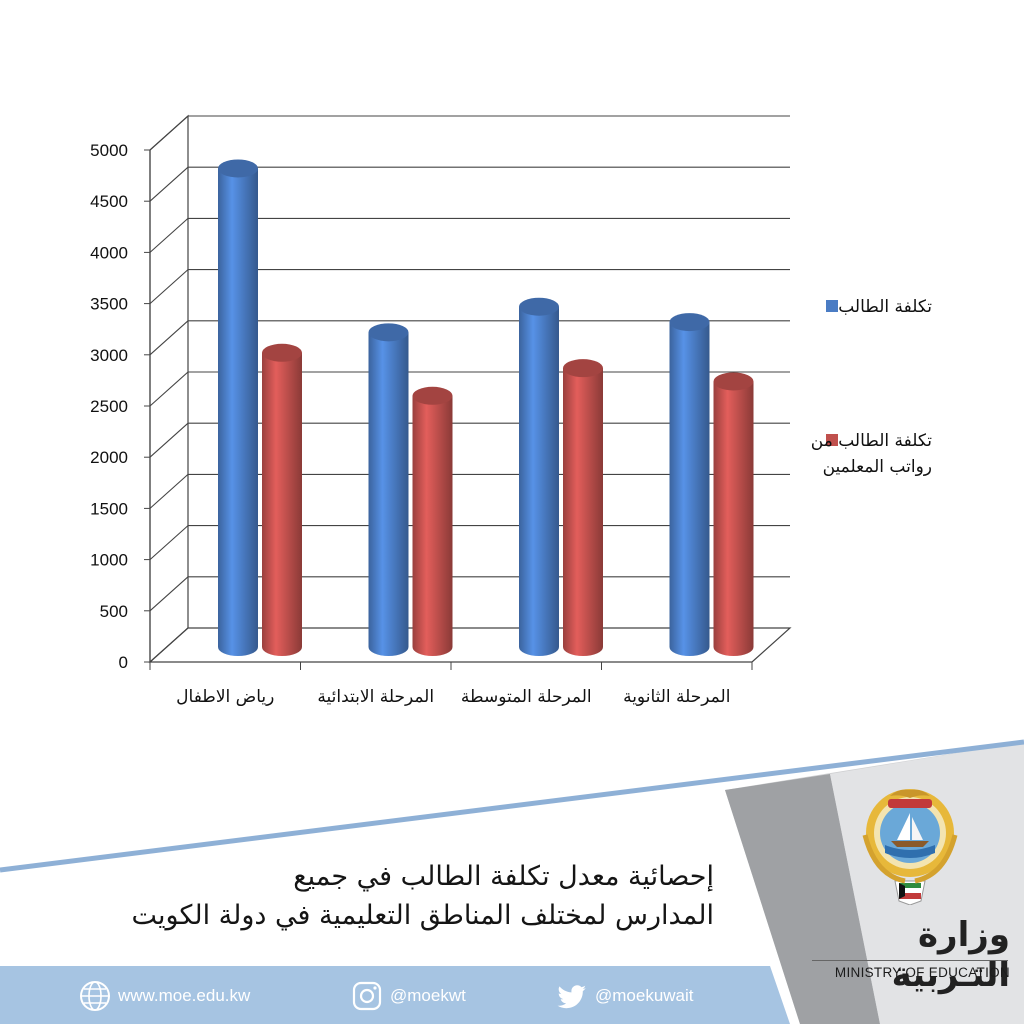 Image resolution: width=1024 pixels, height=1024 pixels. I want to click on footer-band, so click(395, 995).